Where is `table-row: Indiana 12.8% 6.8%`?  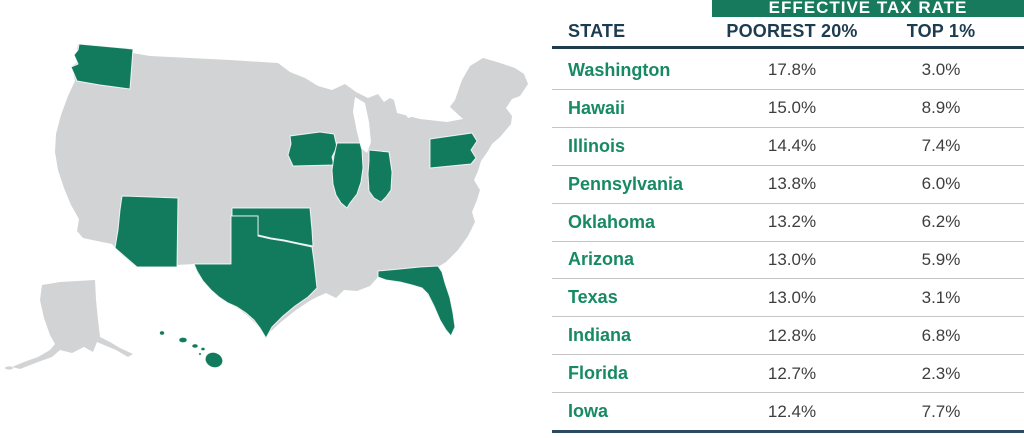
table-row: Indiana 12.8% 6.8% is located at coordinates (788, 335).